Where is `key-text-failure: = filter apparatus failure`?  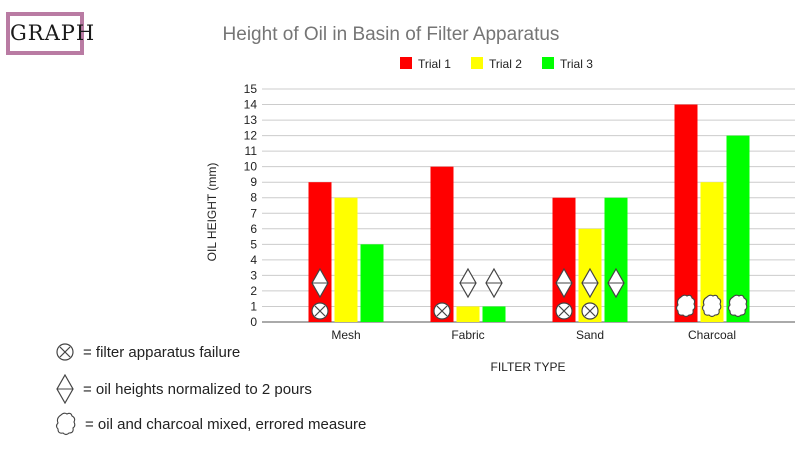
key-text-failure: = filter apparatus failure is located at coordinates (162, 352).